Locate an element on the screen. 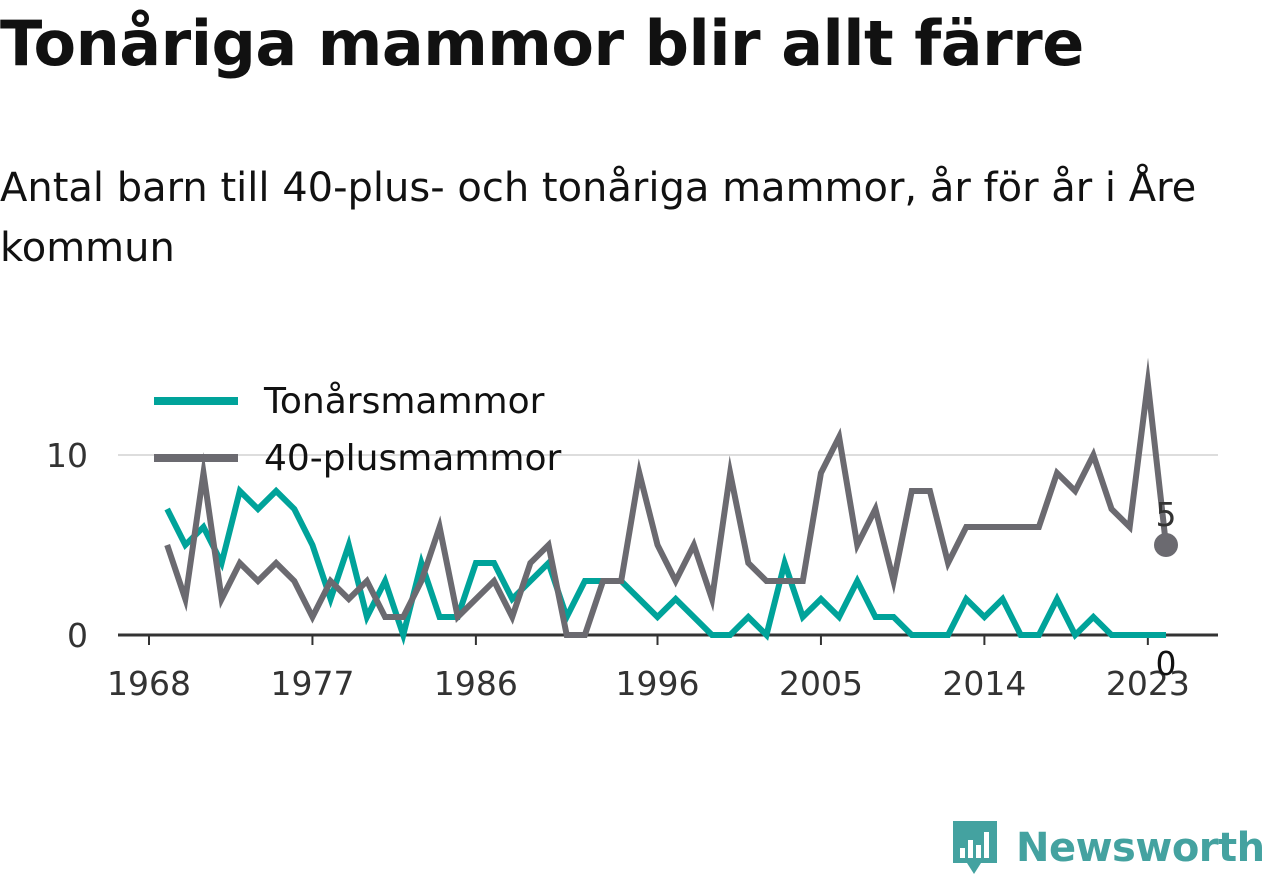 The width and height of the screenshot is (1262, 879). brand-name: Newsworthy is located at coordinates (1139, 848).